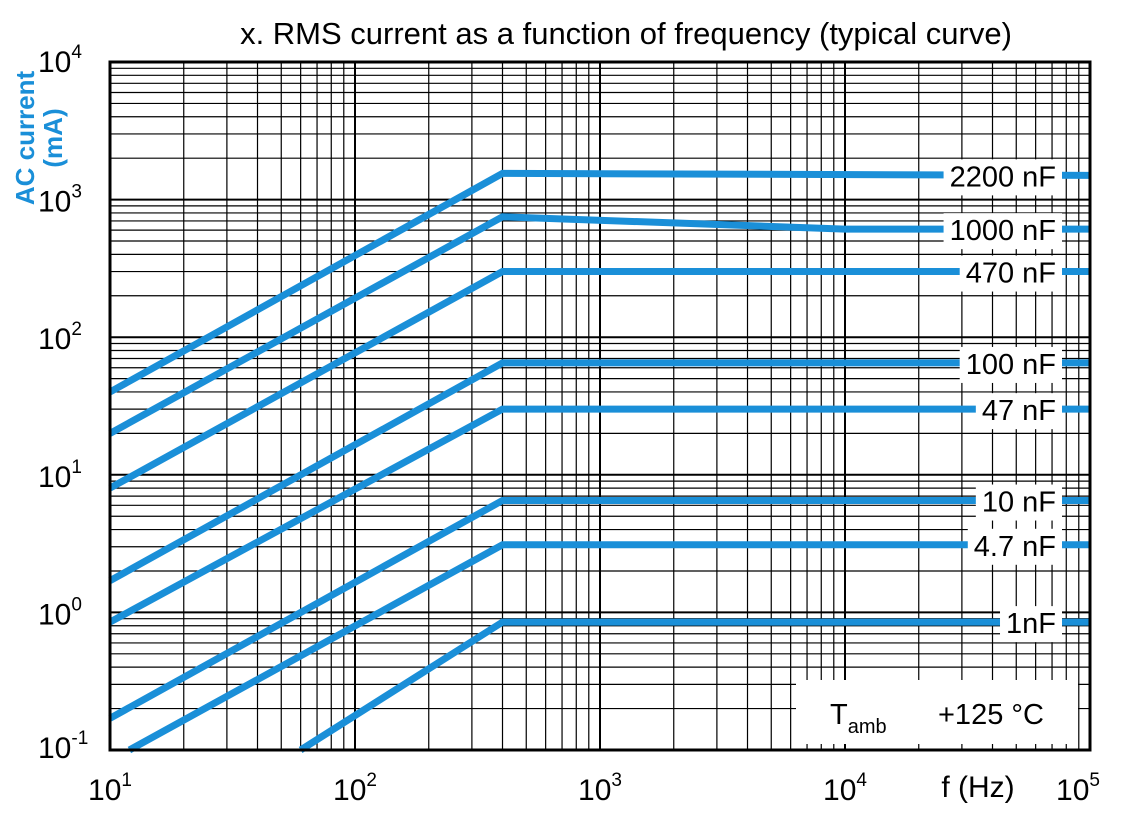 This screenshot has height=815, width=1134. What do you see at coordinates (1094, 780) in the screenshot?
I see `x-tick-exponent: 5` at bounding box center [1094, 780].